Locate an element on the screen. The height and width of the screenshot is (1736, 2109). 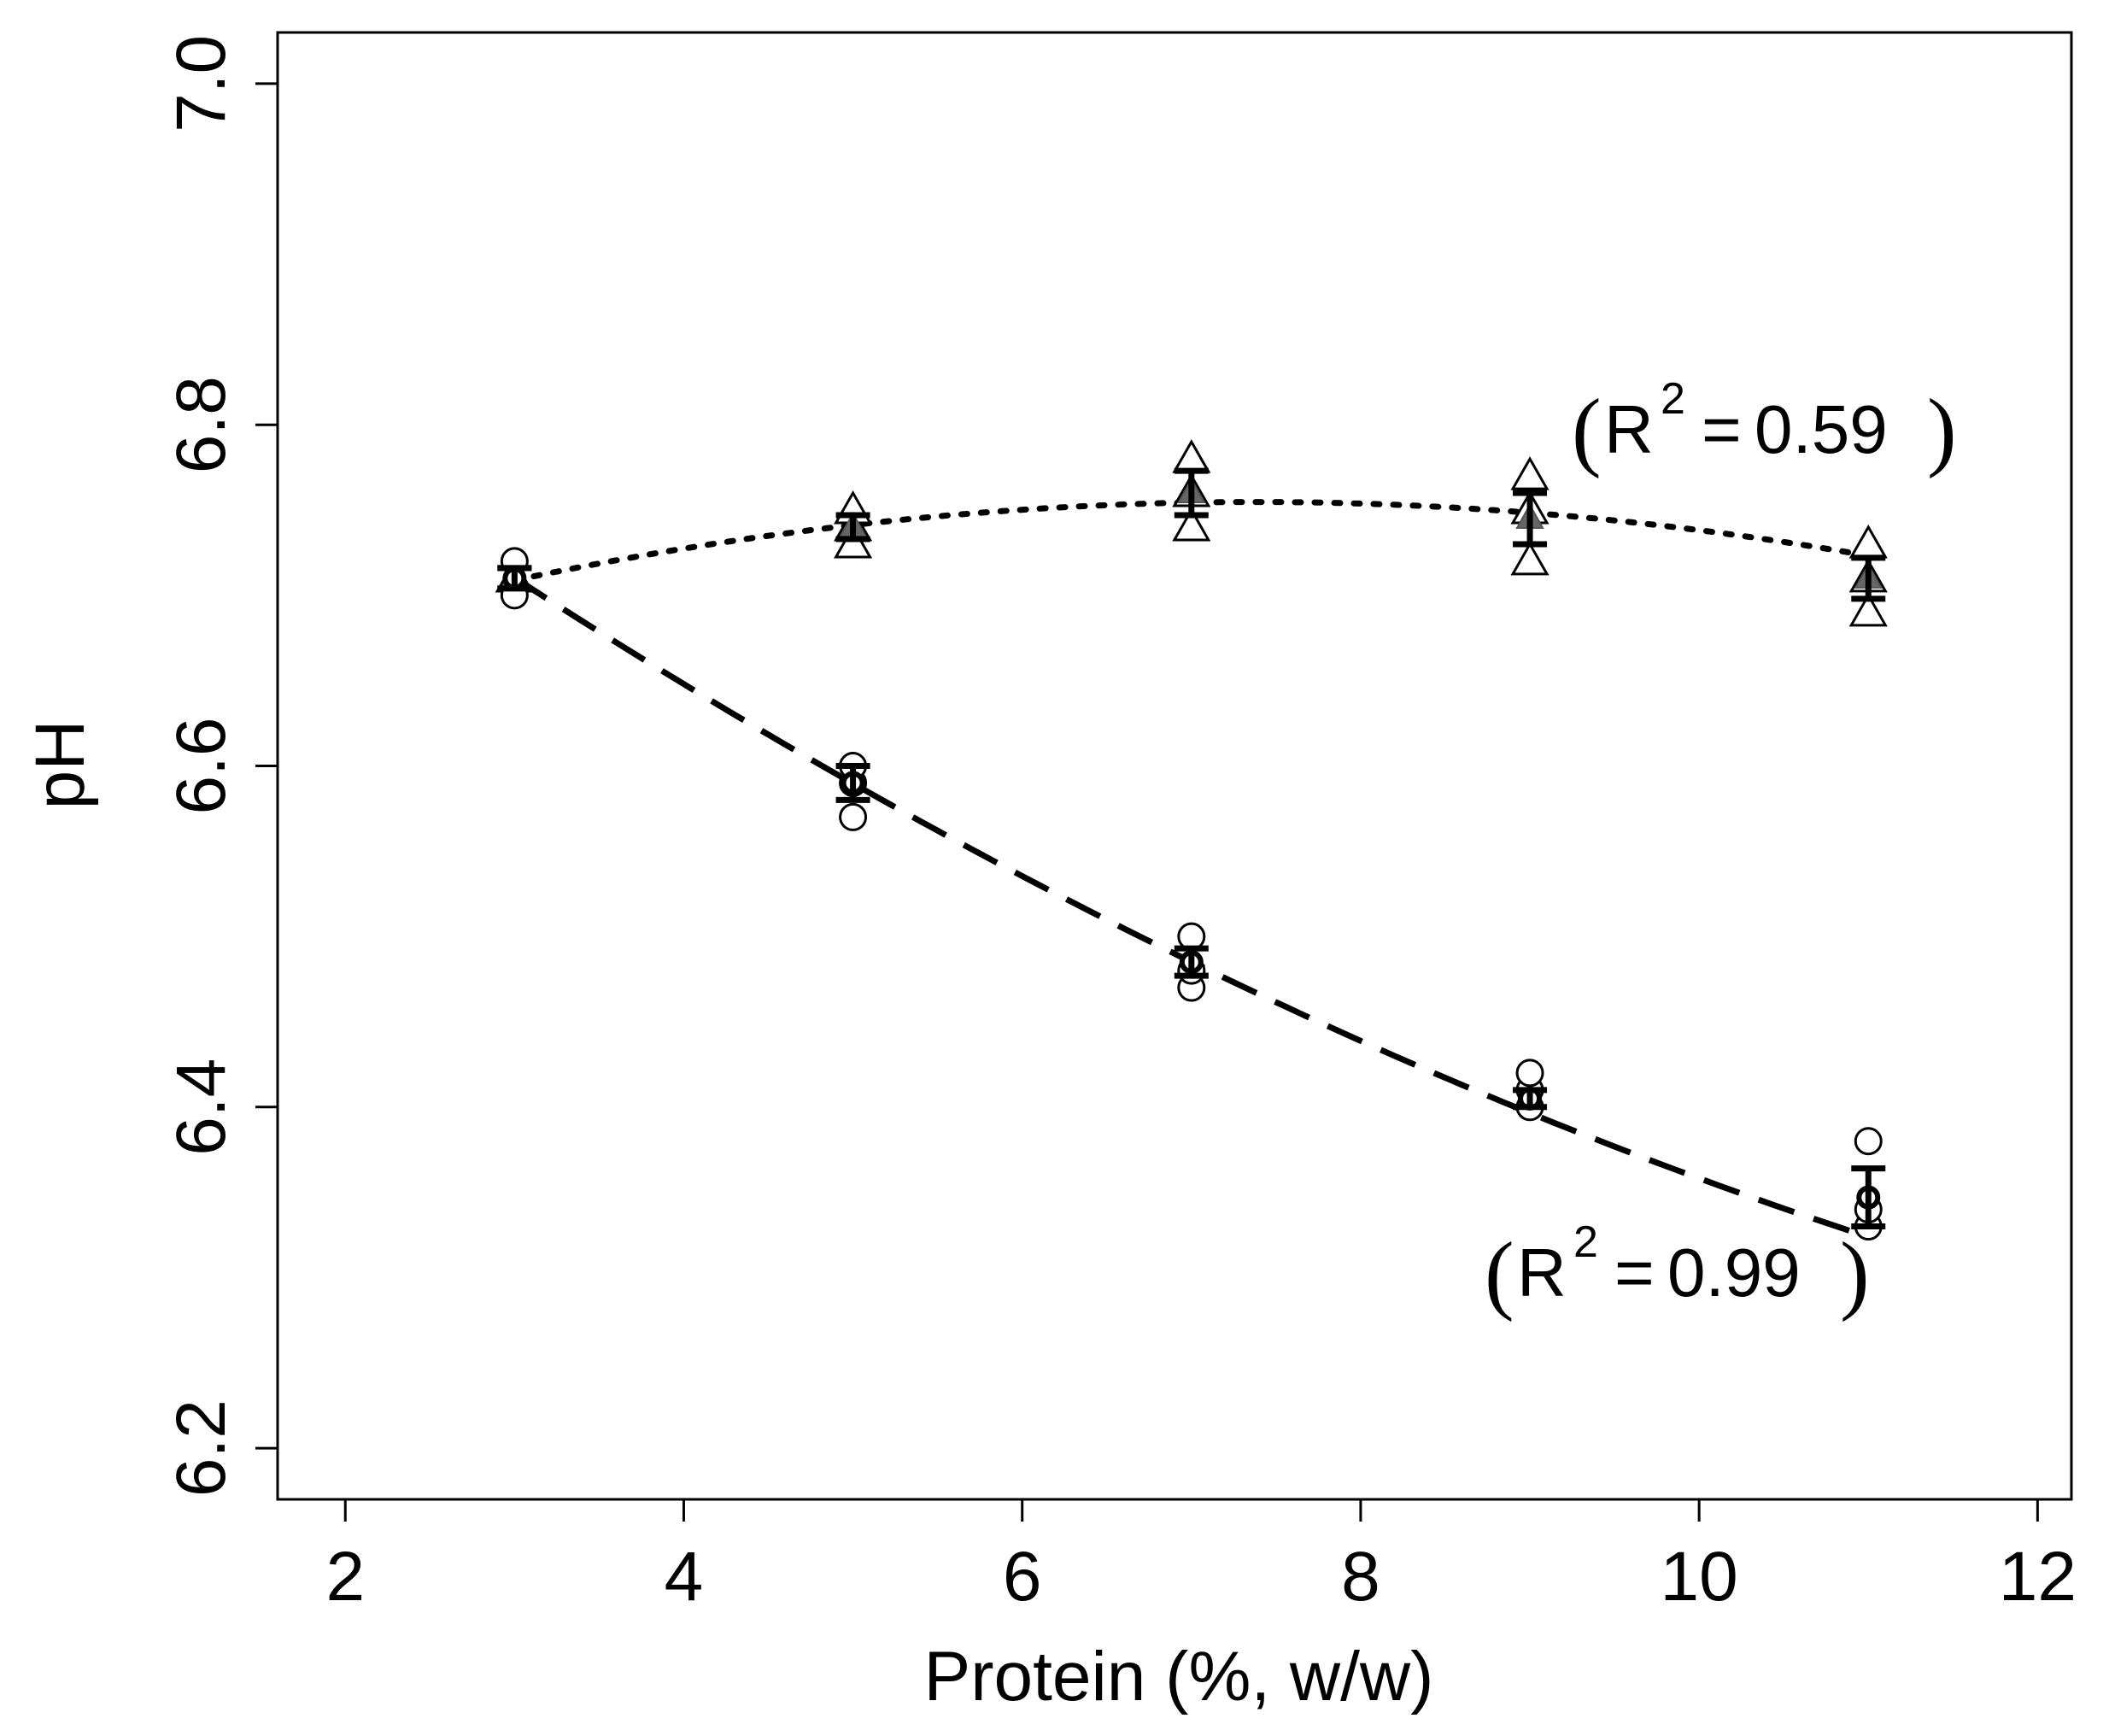
x-tick-label: 4 is located at coordinates (684, 1577).